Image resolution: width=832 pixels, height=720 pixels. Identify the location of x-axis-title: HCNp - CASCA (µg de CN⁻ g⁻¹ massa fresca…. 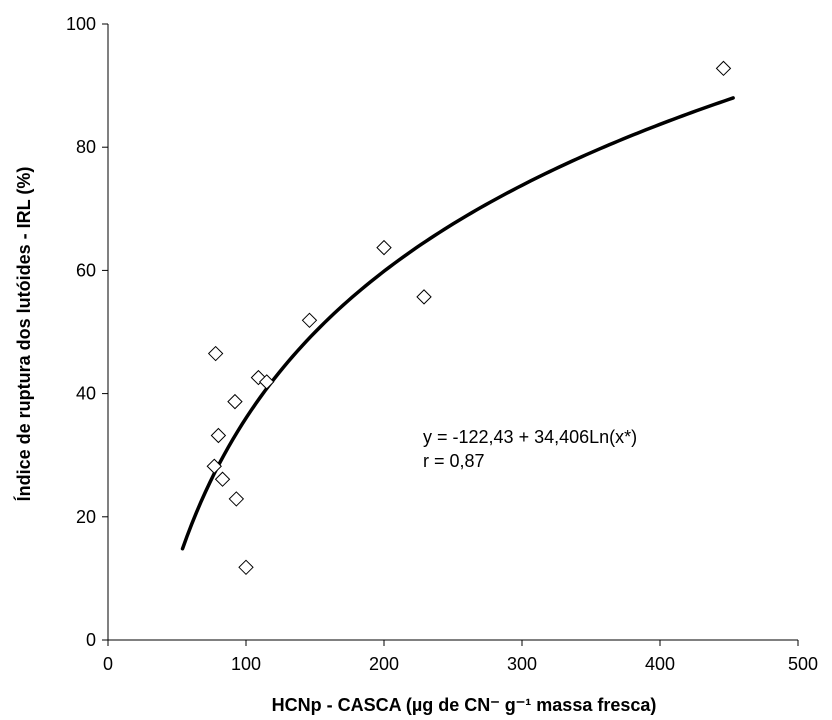
(464, 705).